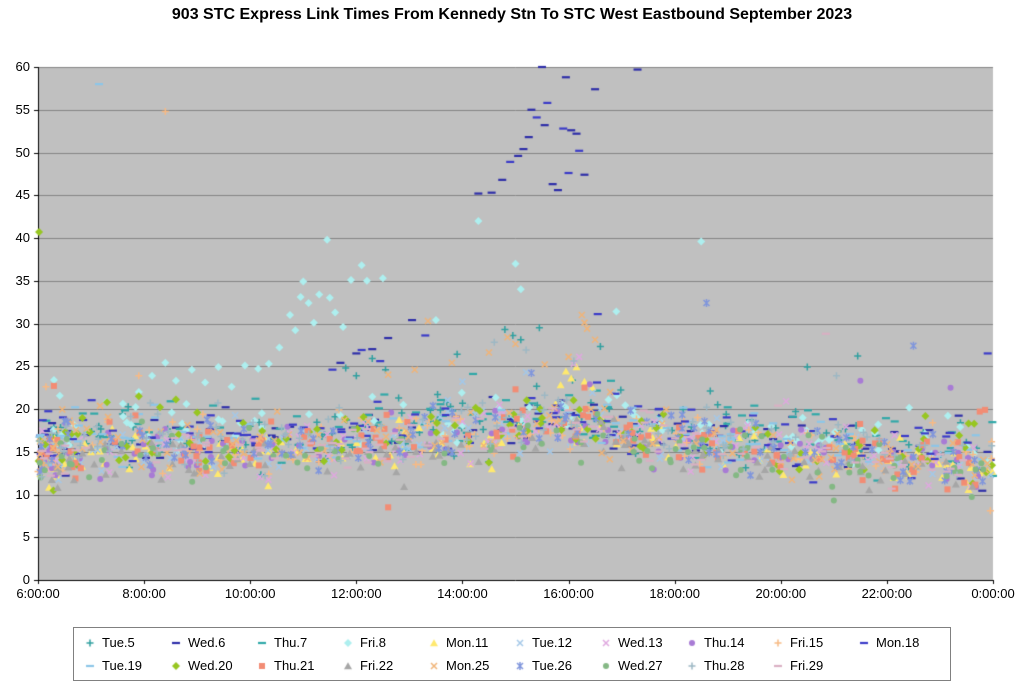 The image size is (1024, 682). I want to click on legend-label: Thu.28, so click(724, 665).